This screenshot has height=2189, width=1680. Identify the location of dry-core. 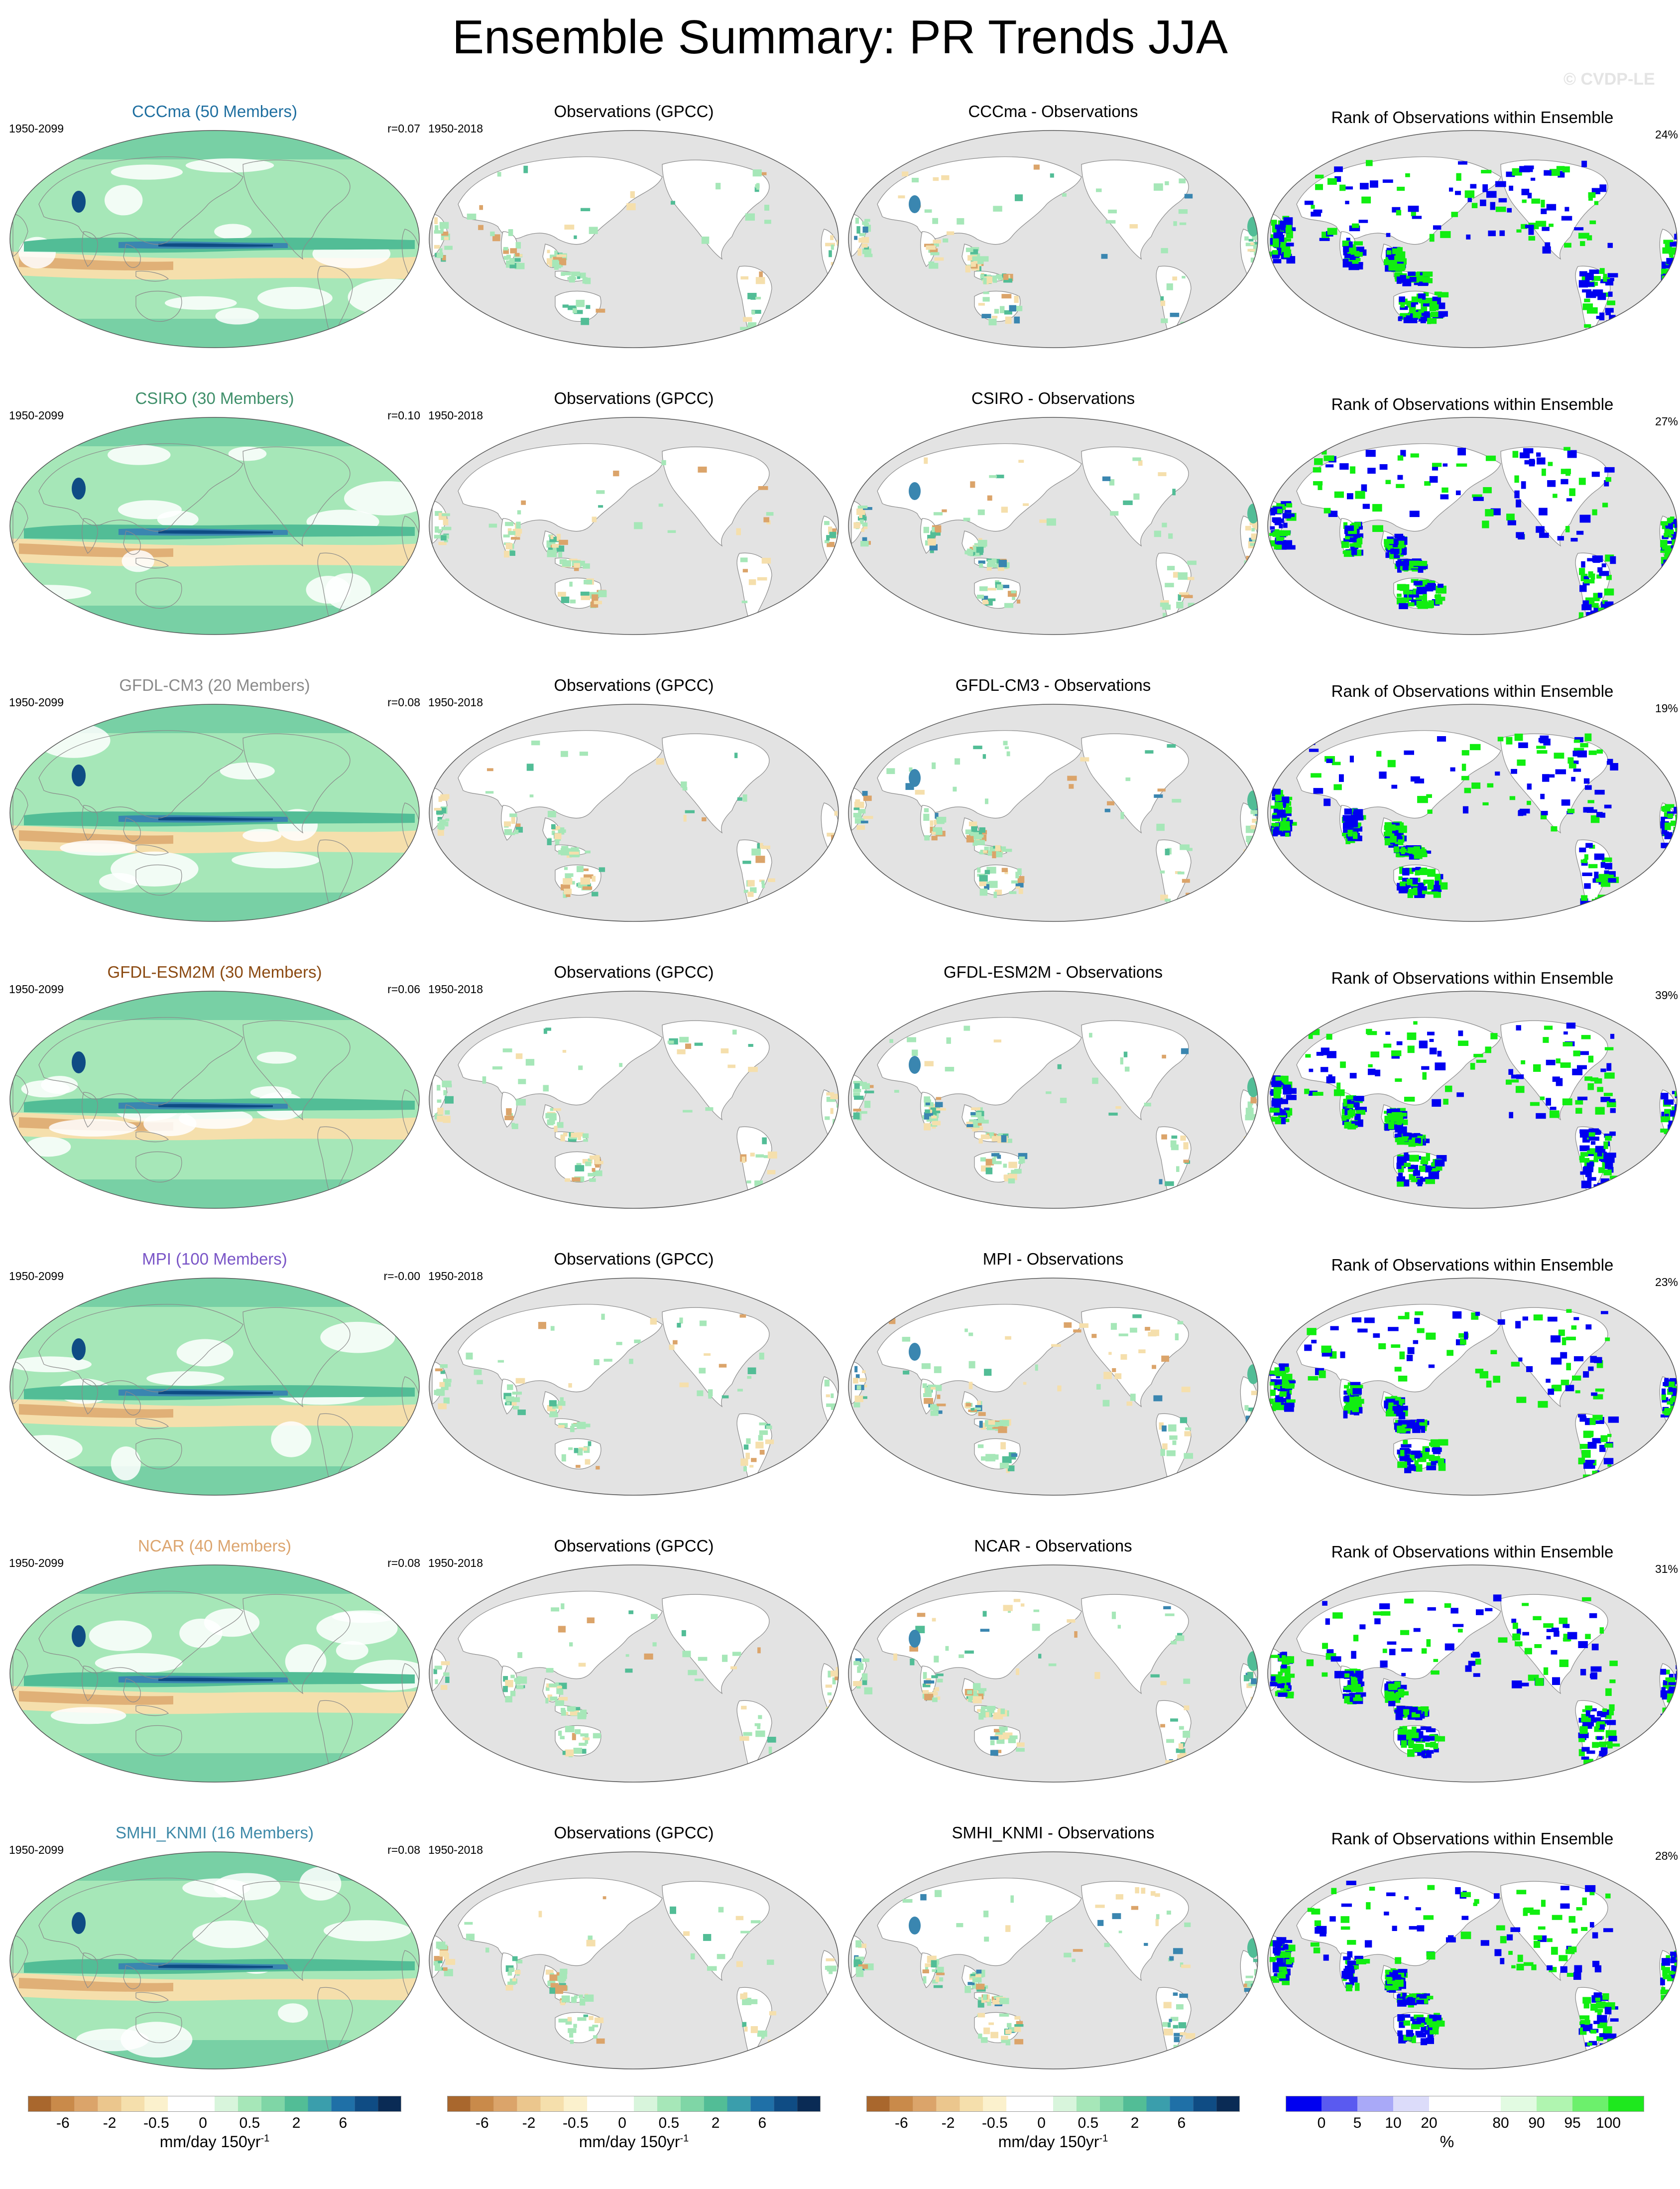
(96, 1985).